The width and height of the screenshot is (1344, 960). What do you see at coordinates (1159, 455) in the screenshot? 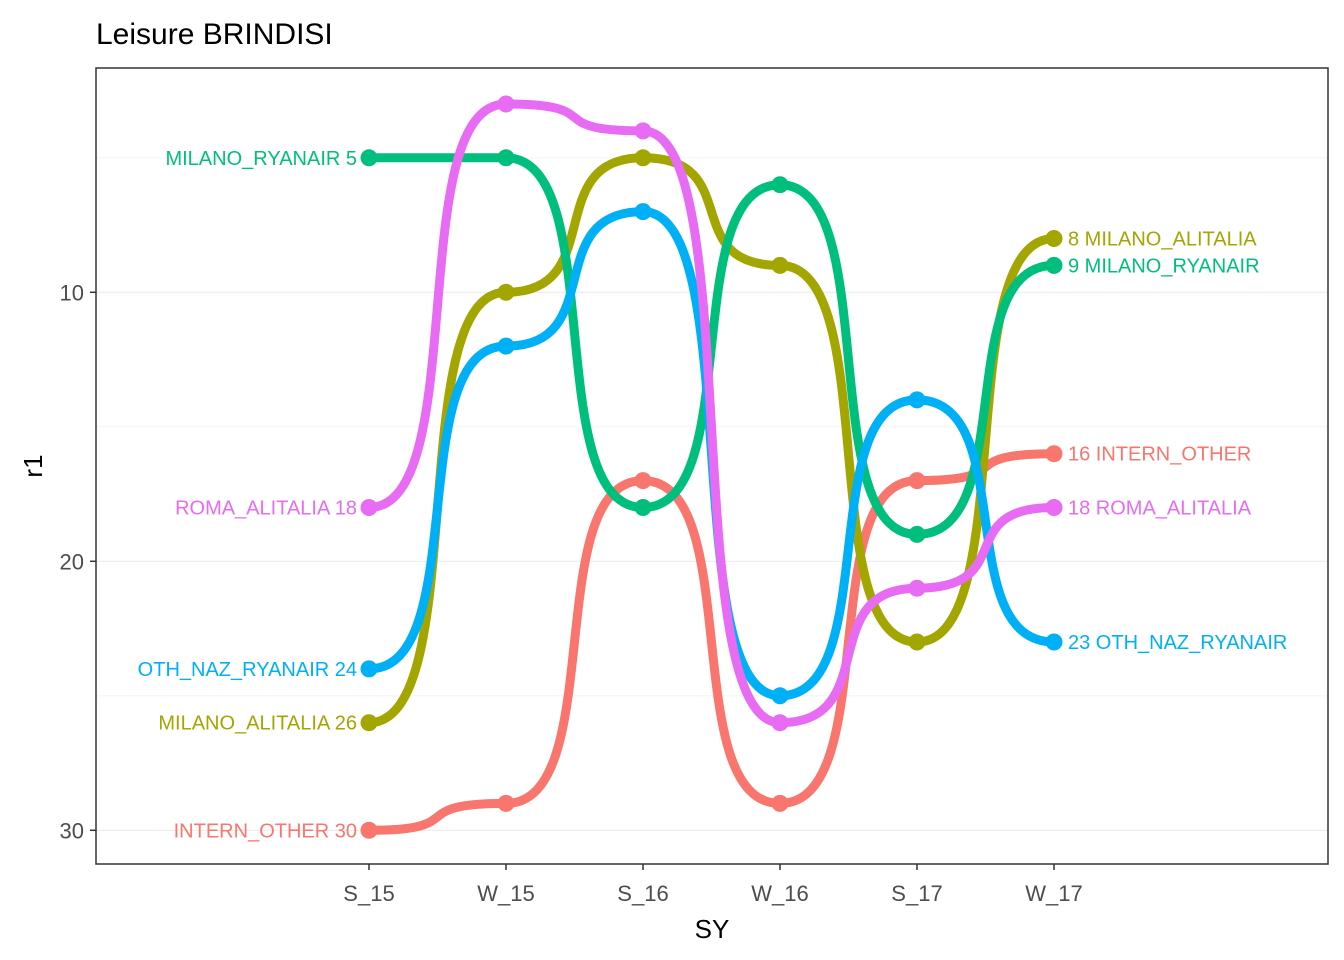
I see `end-label-intern-other: 16 INTERN_OTHER` at bounding box center [1159, 455].